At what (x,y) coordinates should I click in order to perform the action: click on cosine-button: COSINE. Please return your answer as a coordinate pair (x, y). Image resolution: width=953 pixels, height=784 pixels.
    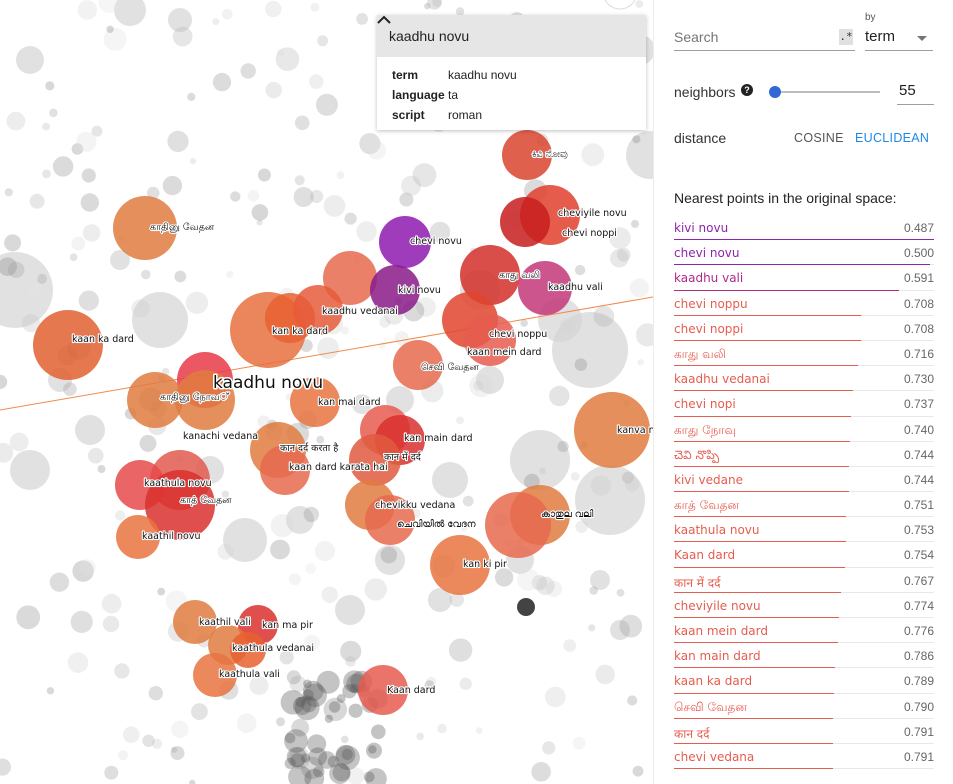
    Looking at the image, I should click on (819, 138).